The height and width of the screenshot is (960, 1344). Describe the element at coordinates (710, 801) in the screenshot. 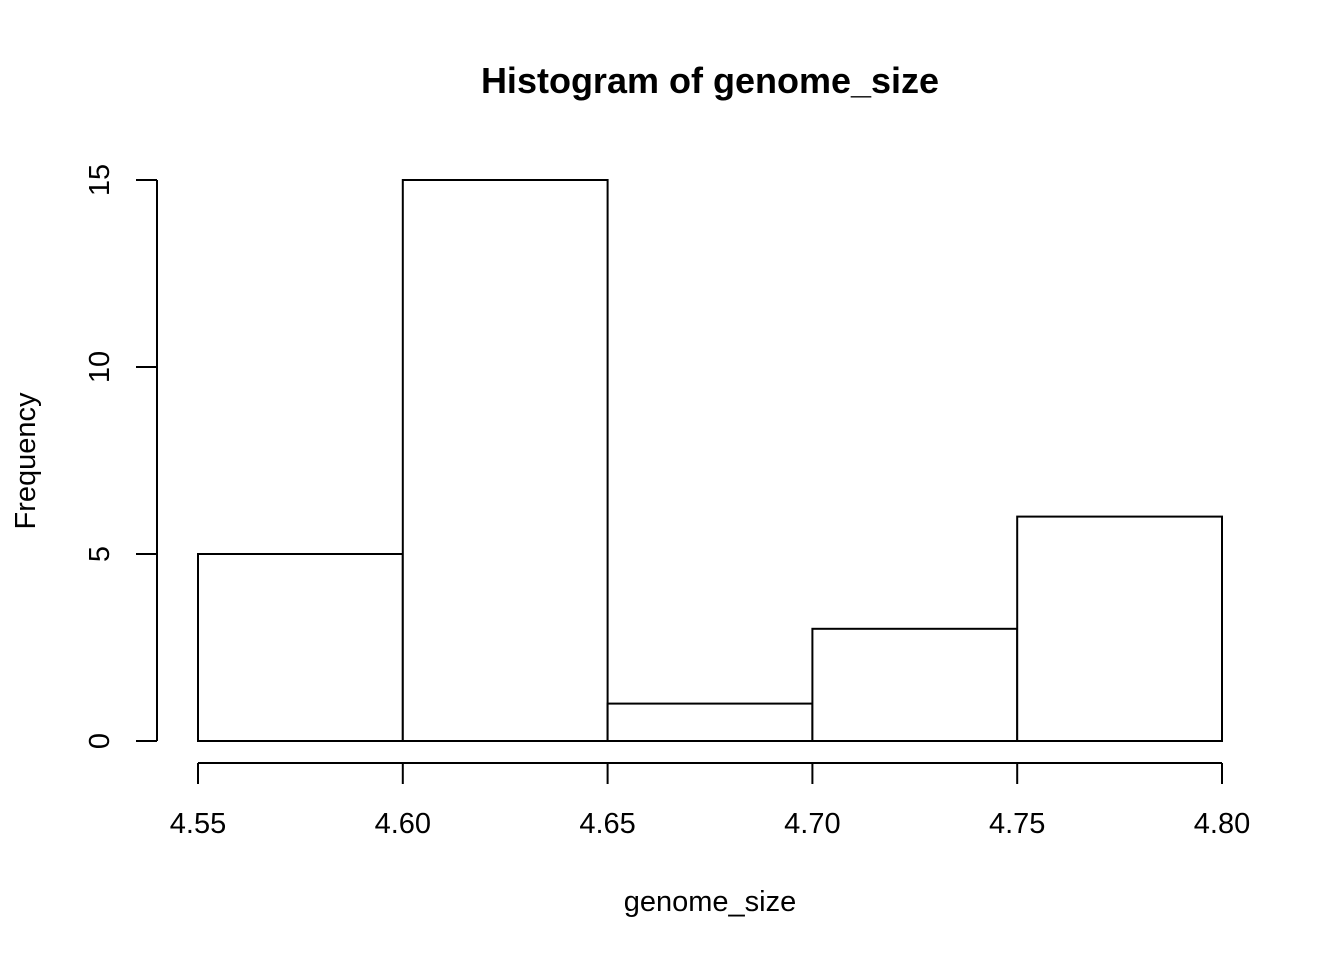

I see `x-axis: 4.55 4.60 4.65 4.70 4.75 4.80` at that location.